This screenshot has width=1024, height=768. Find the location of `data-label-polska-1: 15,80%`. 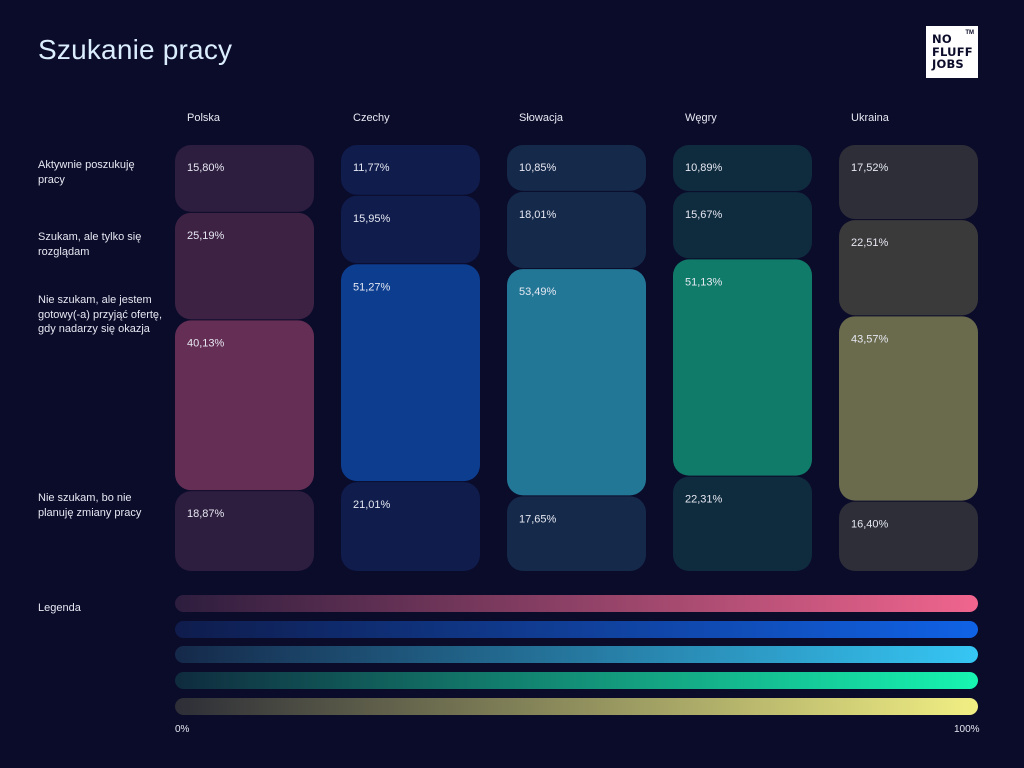

data-label-polska-1: 15,80% is located at coordinates (206, 168).